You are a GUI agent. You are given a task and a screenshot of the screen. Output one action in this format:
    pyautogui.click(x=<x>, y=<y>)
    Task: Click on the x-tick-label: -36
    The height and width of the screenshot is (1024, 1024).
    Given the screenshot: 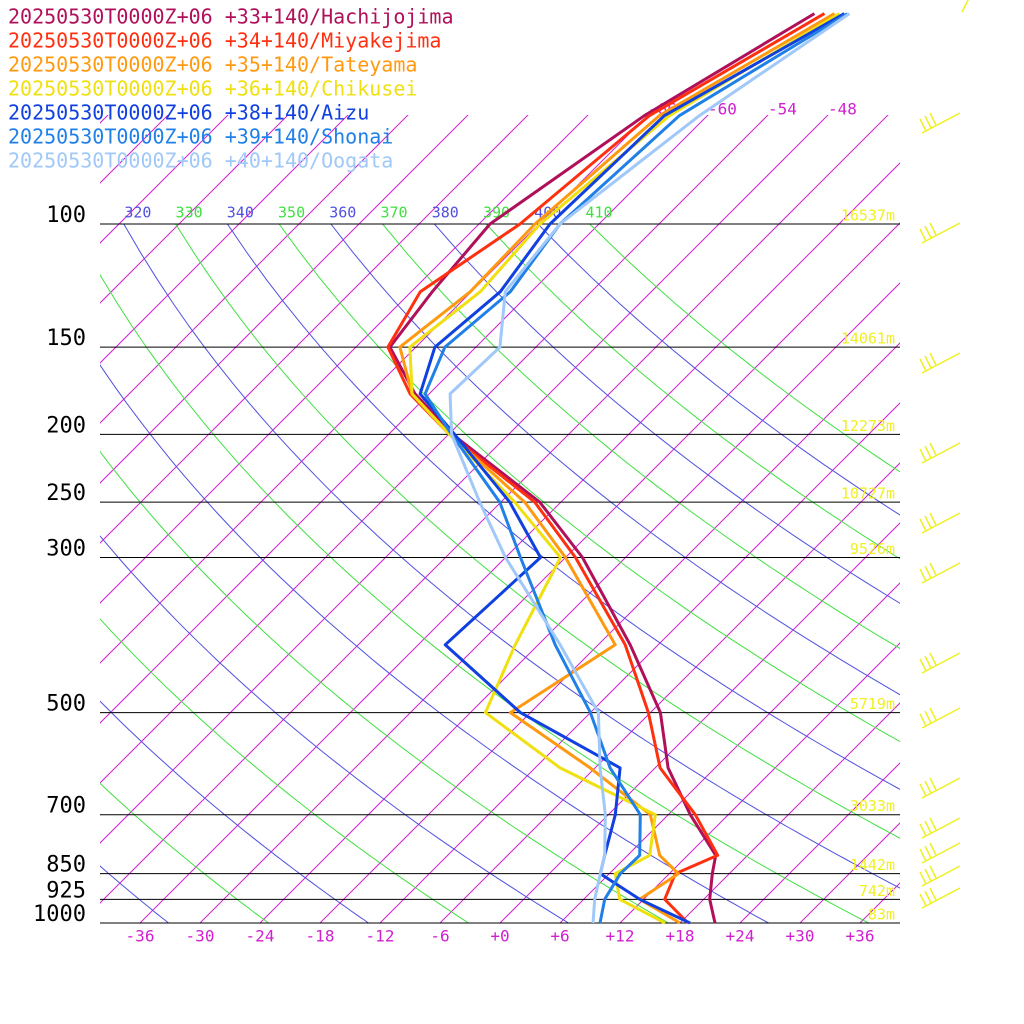 What is the action you would take?
    pyautogui.click(x=140, y=936)
    